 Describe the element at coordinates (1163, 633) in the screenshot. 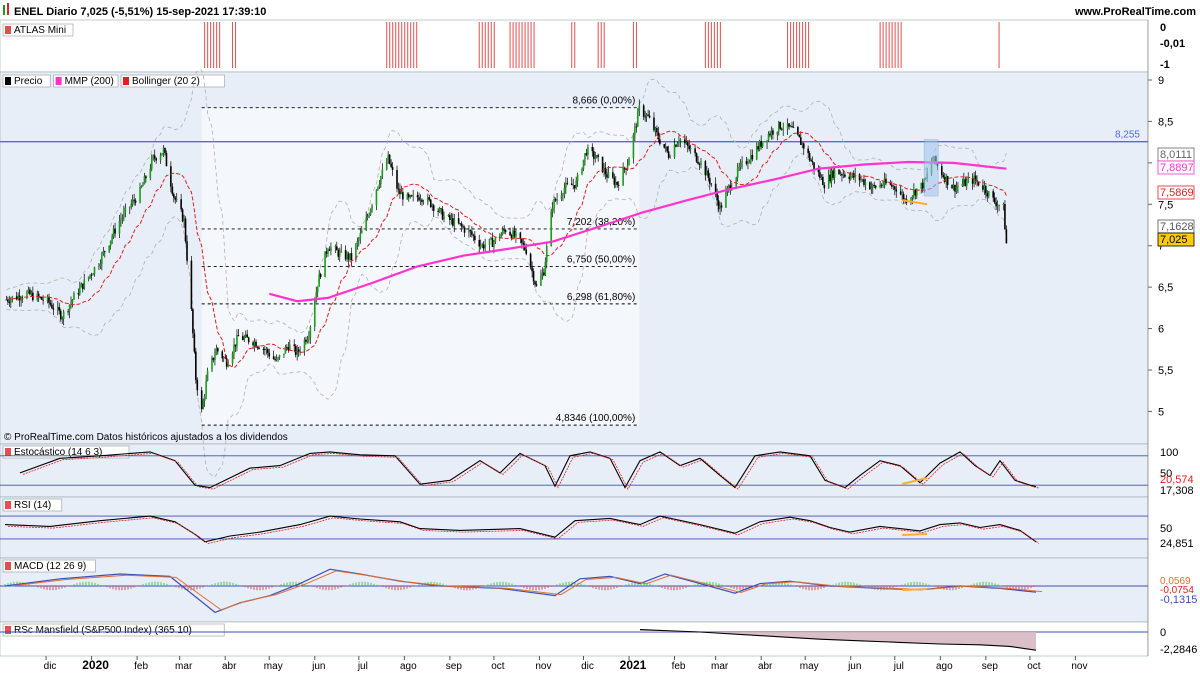

I see `rsc-tick: 0` at that location.